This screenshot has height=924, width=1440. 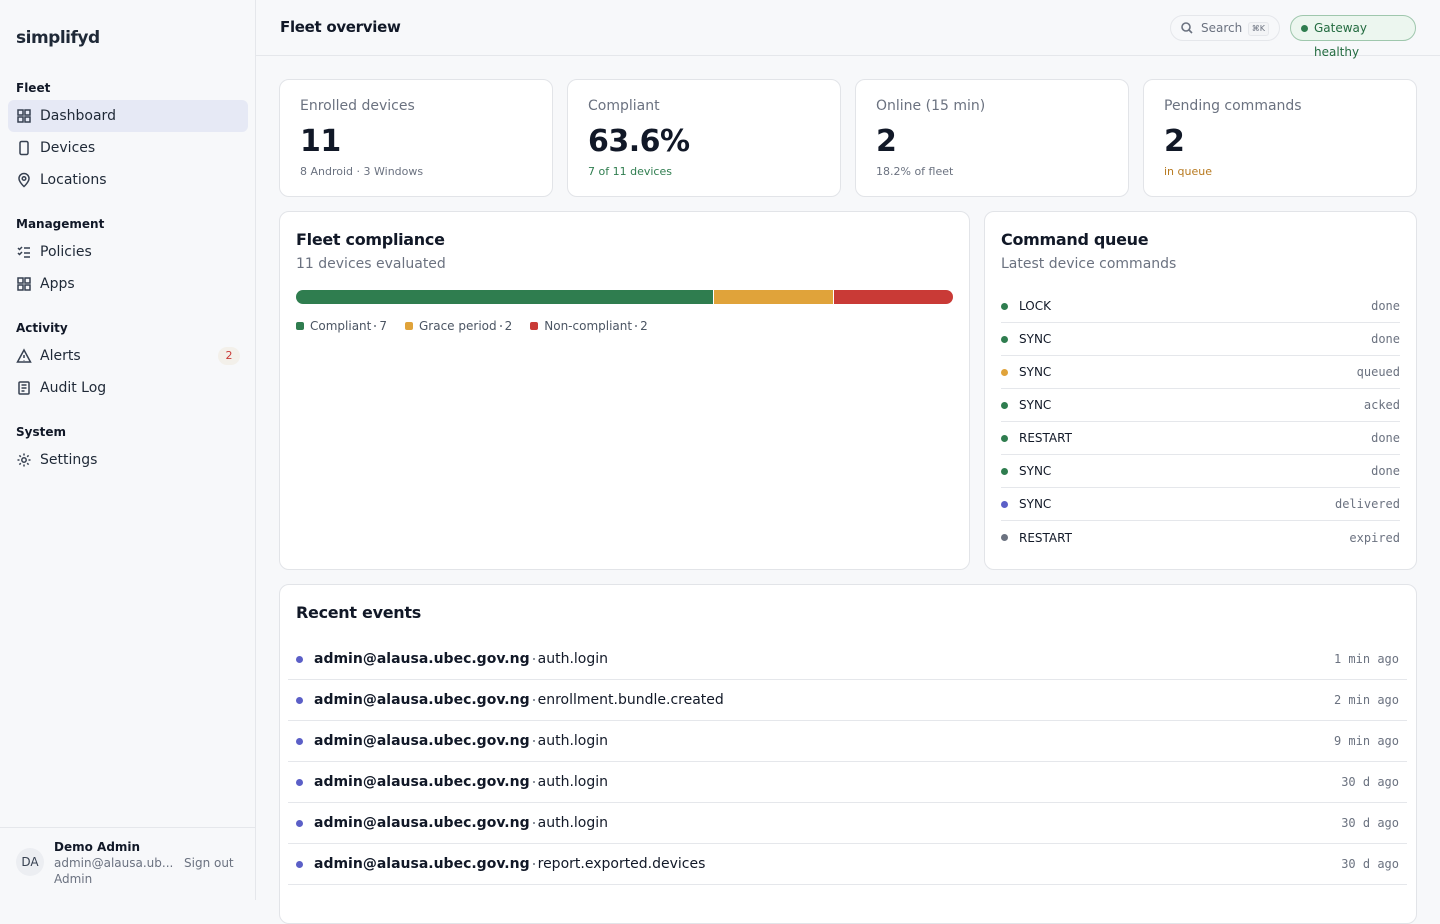 I want to click on compliance-bar, so click(x=624, y=297).